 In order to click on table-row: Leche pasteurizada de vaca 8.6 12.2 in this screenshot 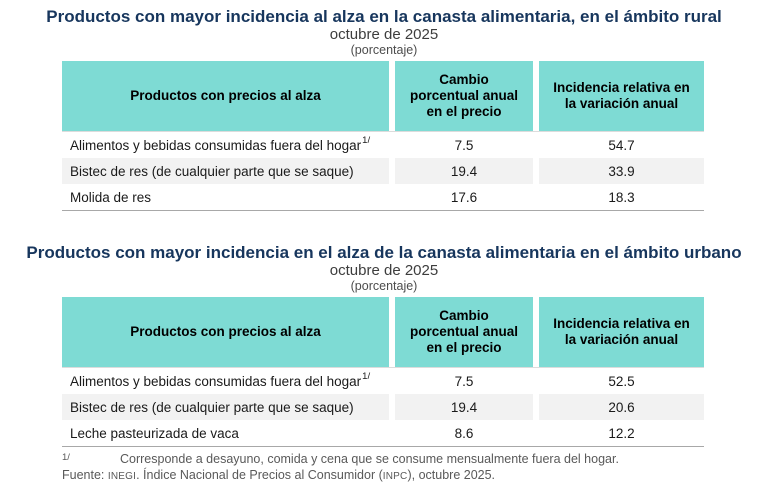, I will do `click(383, 433)`.